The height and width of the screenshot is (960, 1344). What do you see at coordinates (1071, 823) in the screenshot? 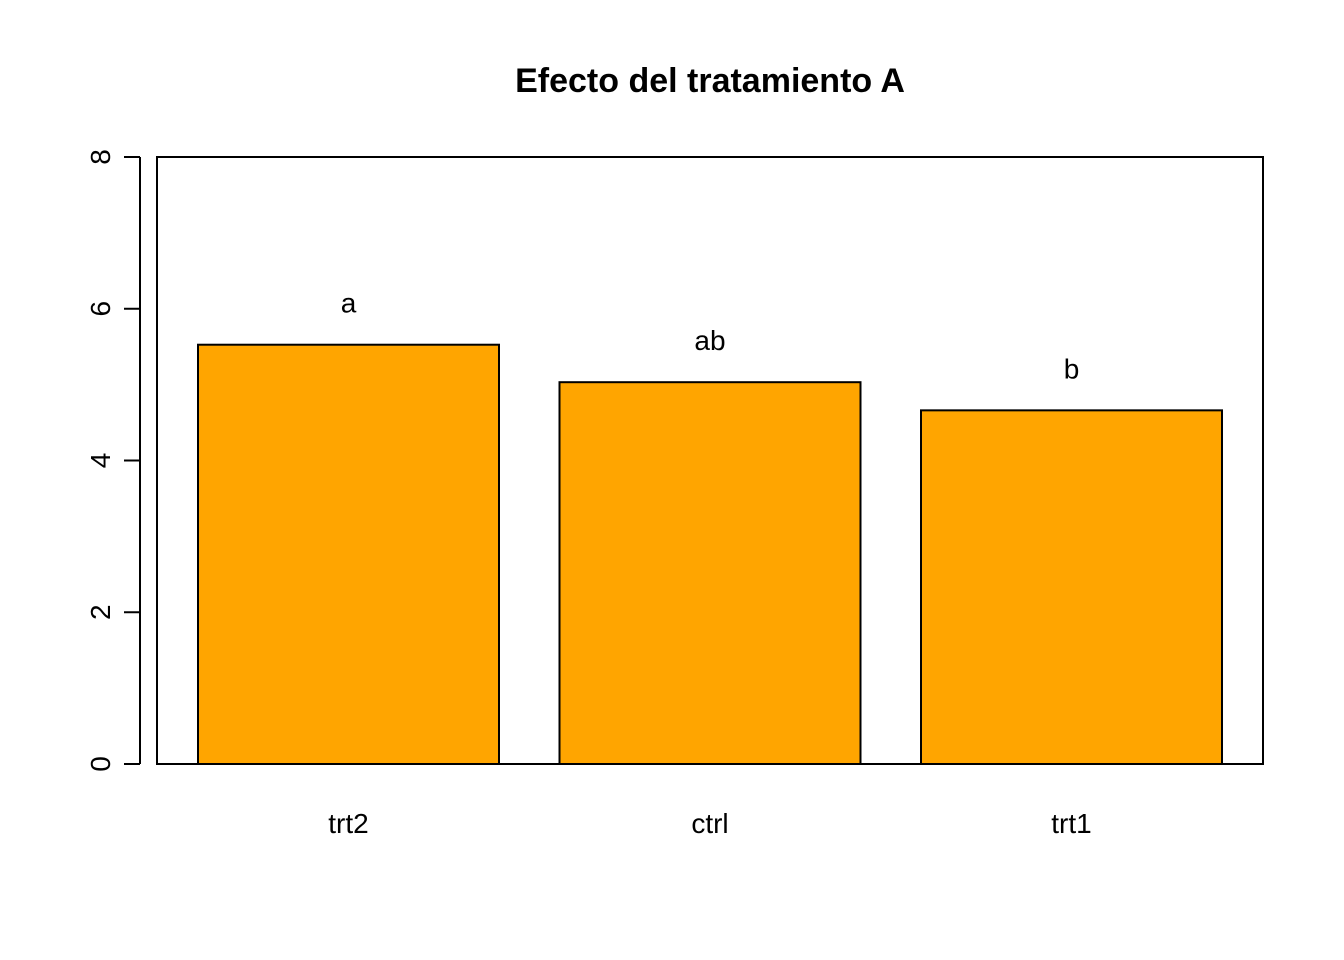
I see `x-category-label: trt1` at bounding box center [1071, 823].